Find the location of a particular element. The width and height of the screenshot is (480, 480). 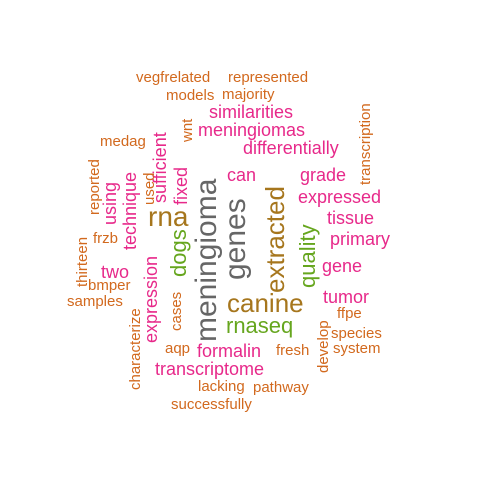

word-system: system is located at coordinates (357, 348).